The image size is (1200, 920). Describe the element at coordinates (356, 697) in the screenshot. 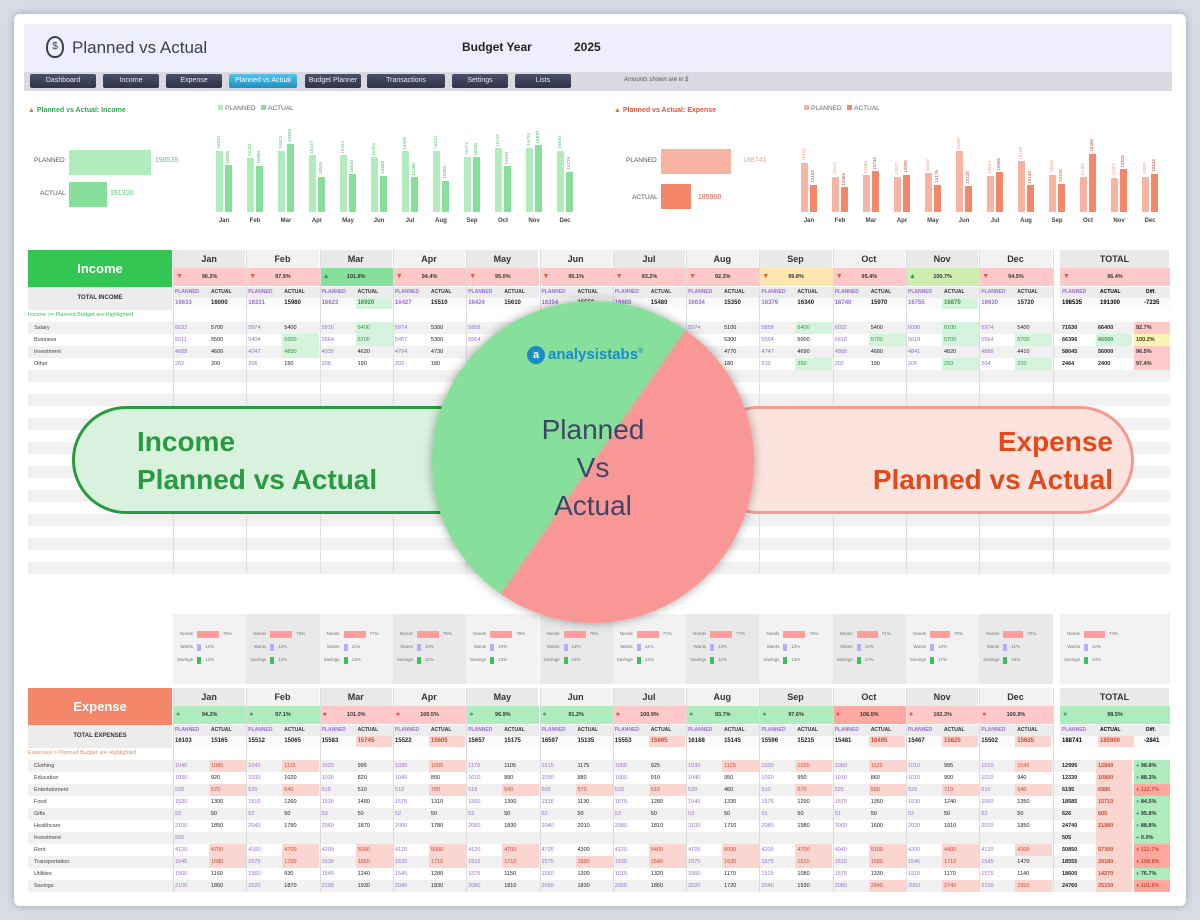

I see `month-header-mar: Mar` at that location.